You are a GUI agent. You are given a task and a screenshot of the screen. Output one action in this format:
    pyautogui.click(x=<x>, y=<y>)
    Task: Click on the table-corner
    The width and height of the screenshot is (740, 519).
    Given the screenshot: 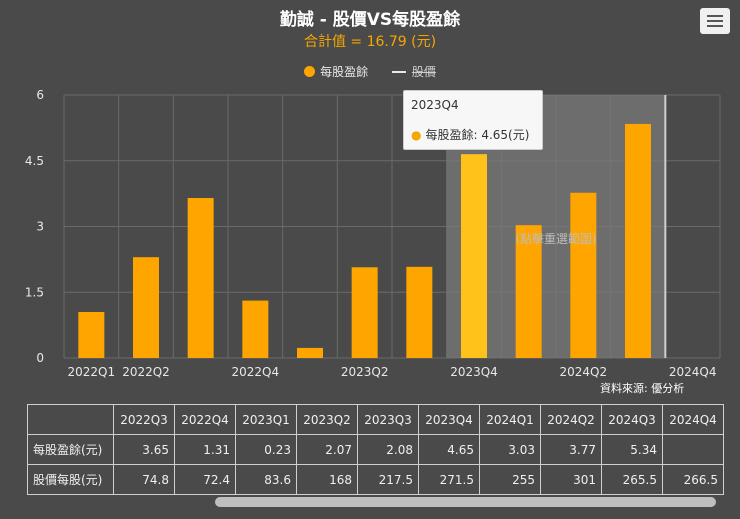 What is the action you would take?
    pyautogui.click(x=70, y=419)
    